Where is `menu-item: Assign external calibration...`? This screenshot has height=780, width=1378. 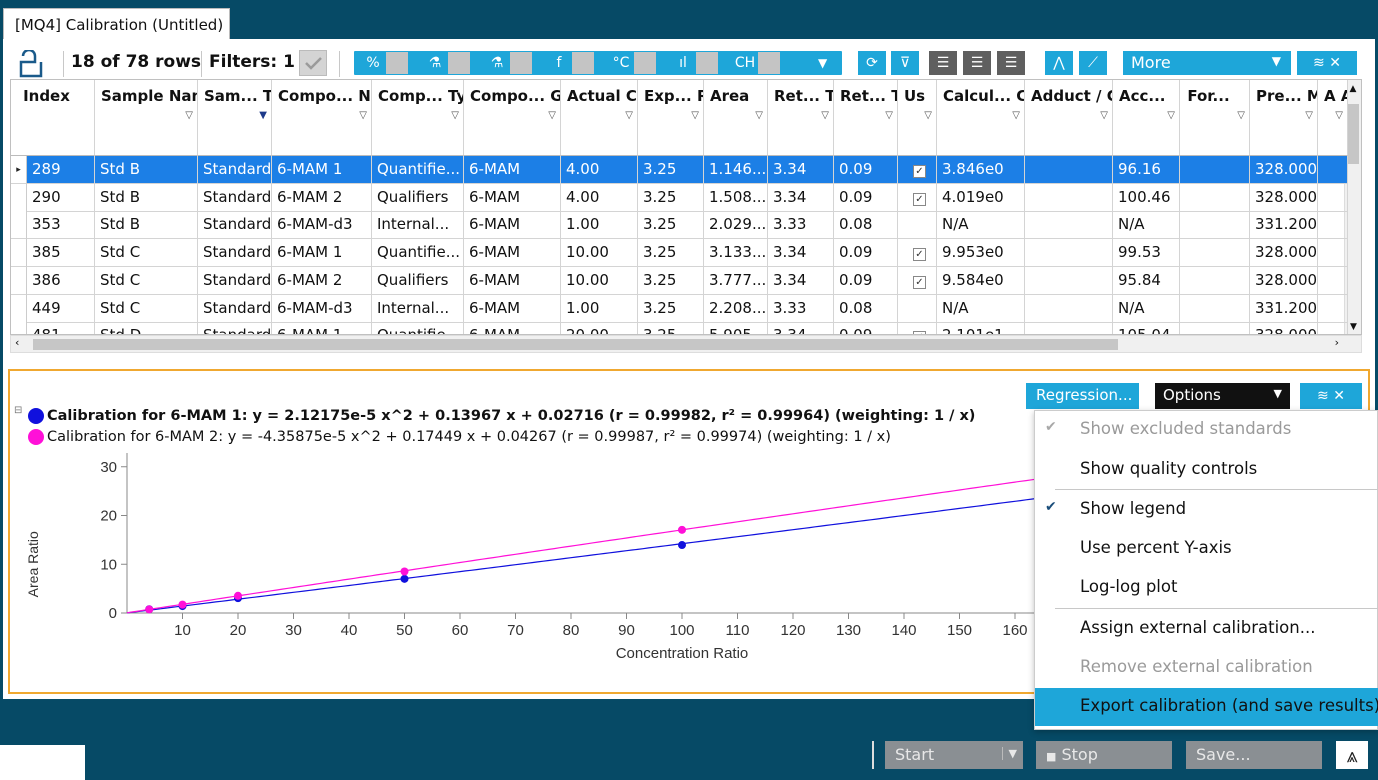 menu-item: Assign external calibration... is located at coordinates (1206, 629).